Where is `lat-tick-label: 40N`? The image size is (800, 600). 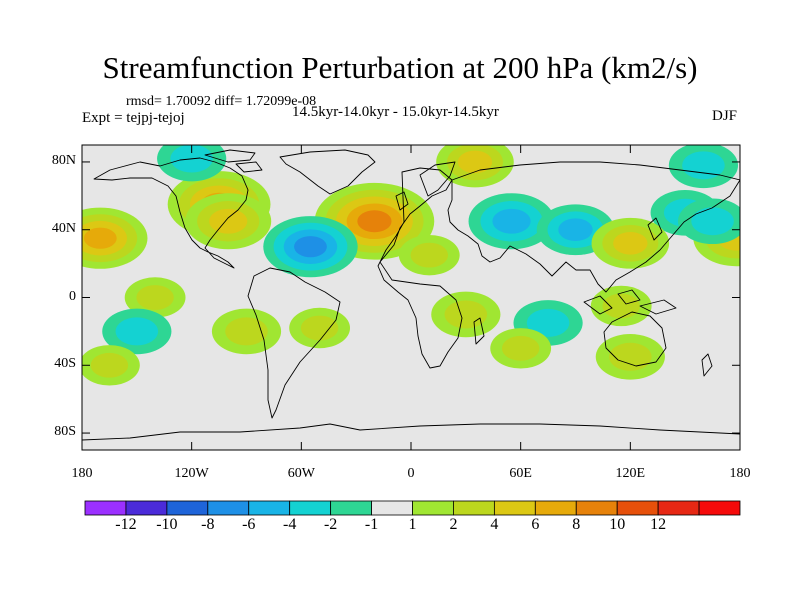
lat-tick-label: 40N is located at coordinates (63, 228).